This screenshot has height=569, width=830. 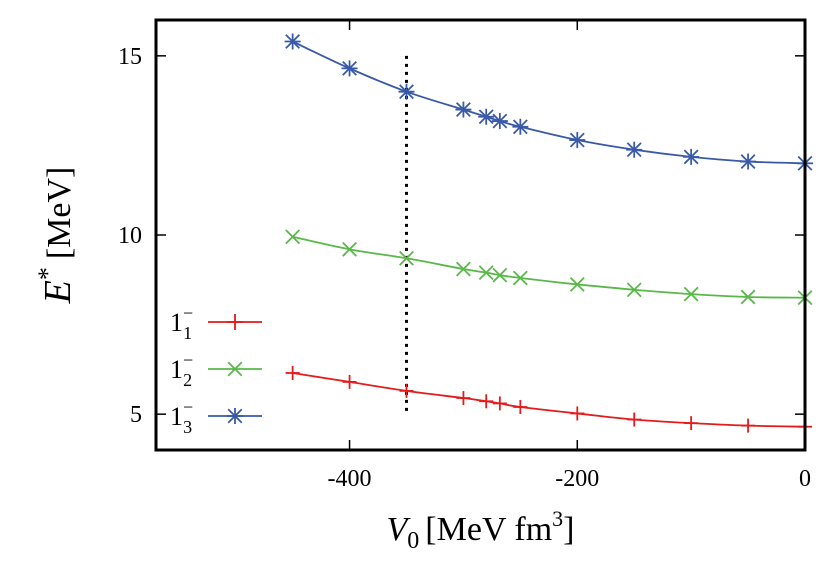 I want to click on x-tick-label: -200, so click(x=577, y=479).